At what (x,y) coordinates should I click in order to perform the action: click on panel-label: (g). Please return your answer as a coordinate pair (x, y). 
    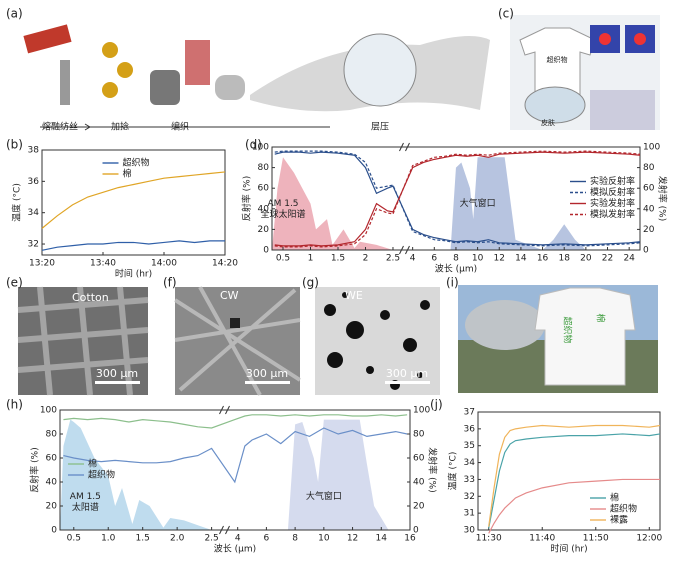
    Looking at the image, I should click on (310, 283).